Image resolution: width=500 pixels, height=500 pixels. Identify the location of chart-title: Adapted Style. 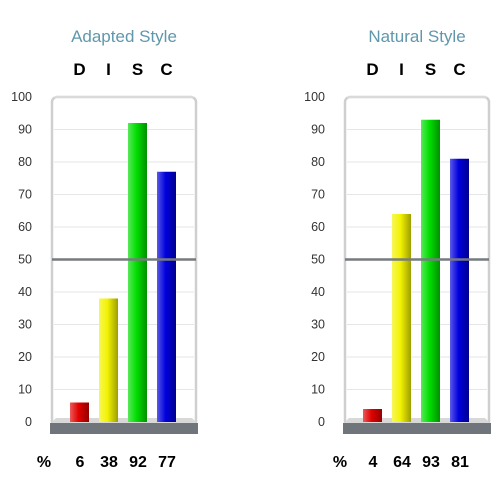
(124, 36).